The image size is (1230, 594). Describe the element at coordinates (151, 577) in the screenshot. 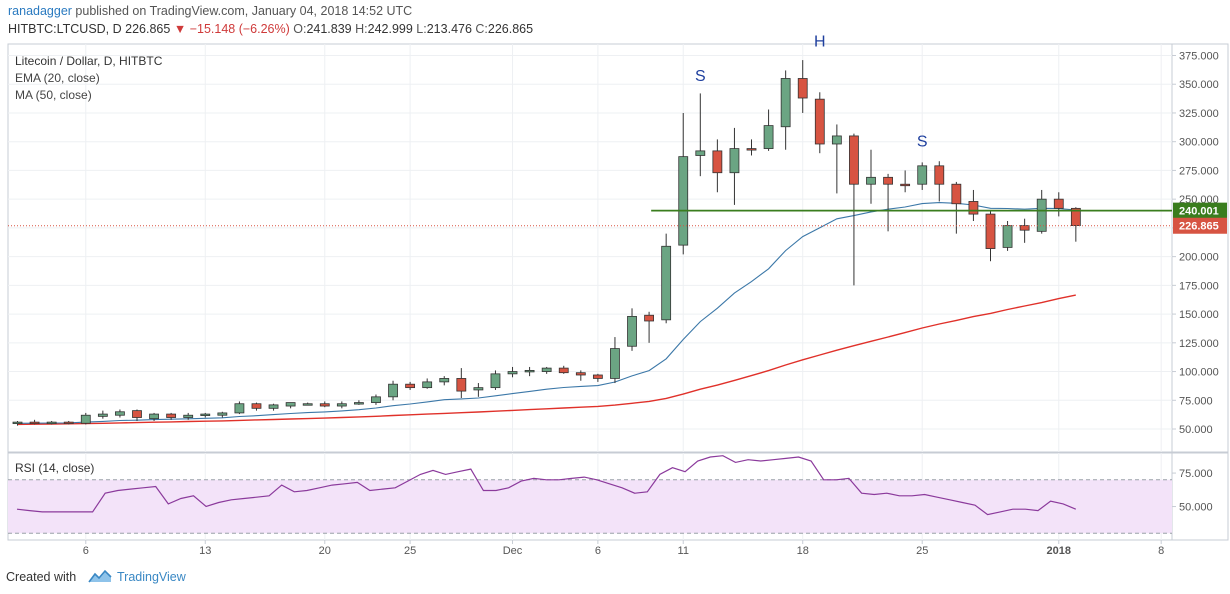

I see `tradingview-link: TradingView` at that location.